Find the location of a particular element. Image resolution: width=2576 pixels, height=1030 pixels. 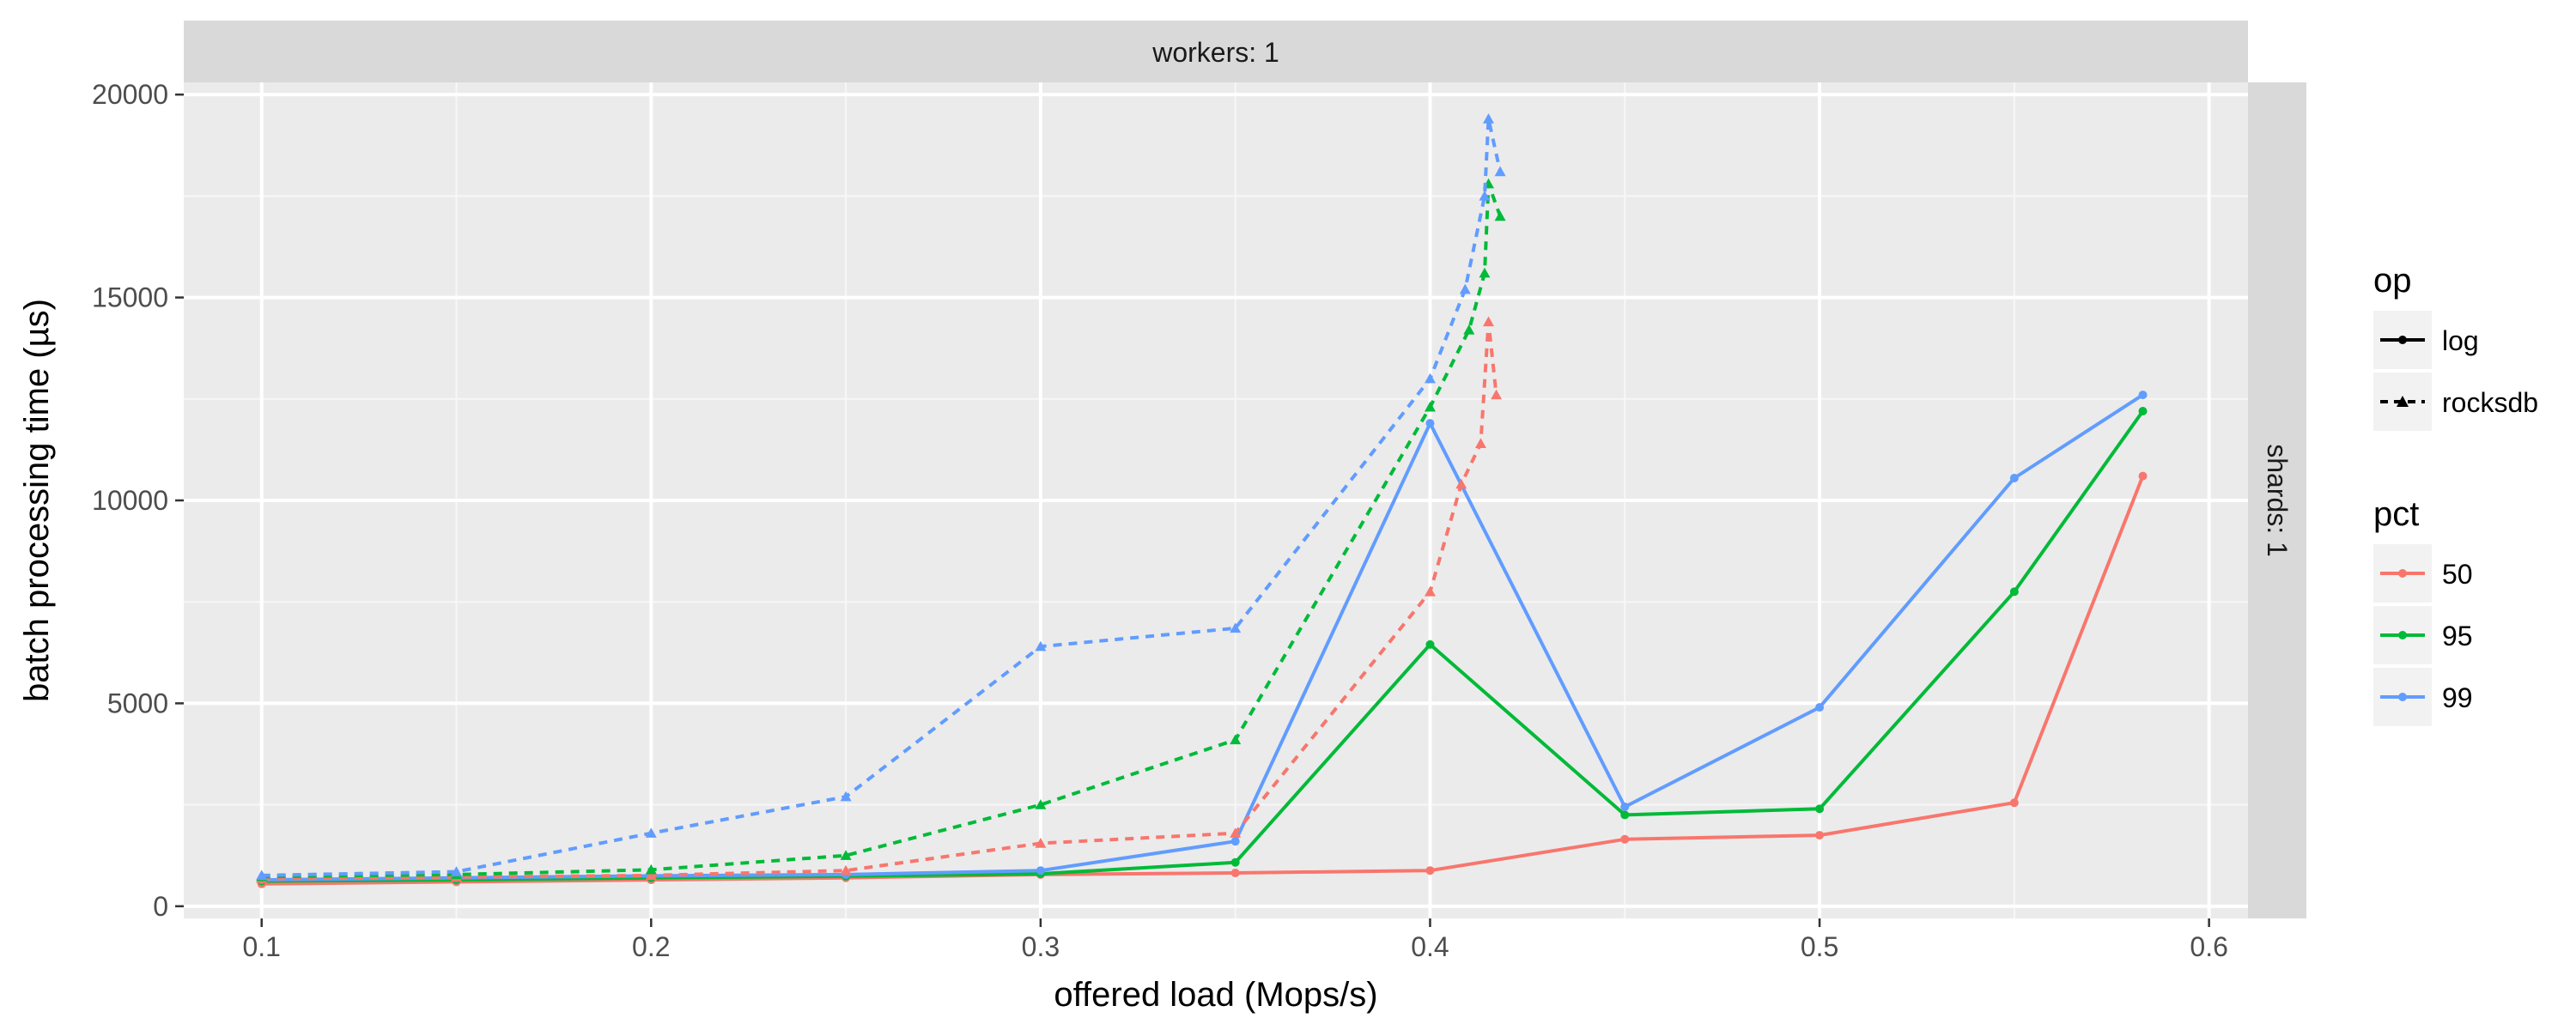

right-strip-background is located at coordinates (2277, 500).